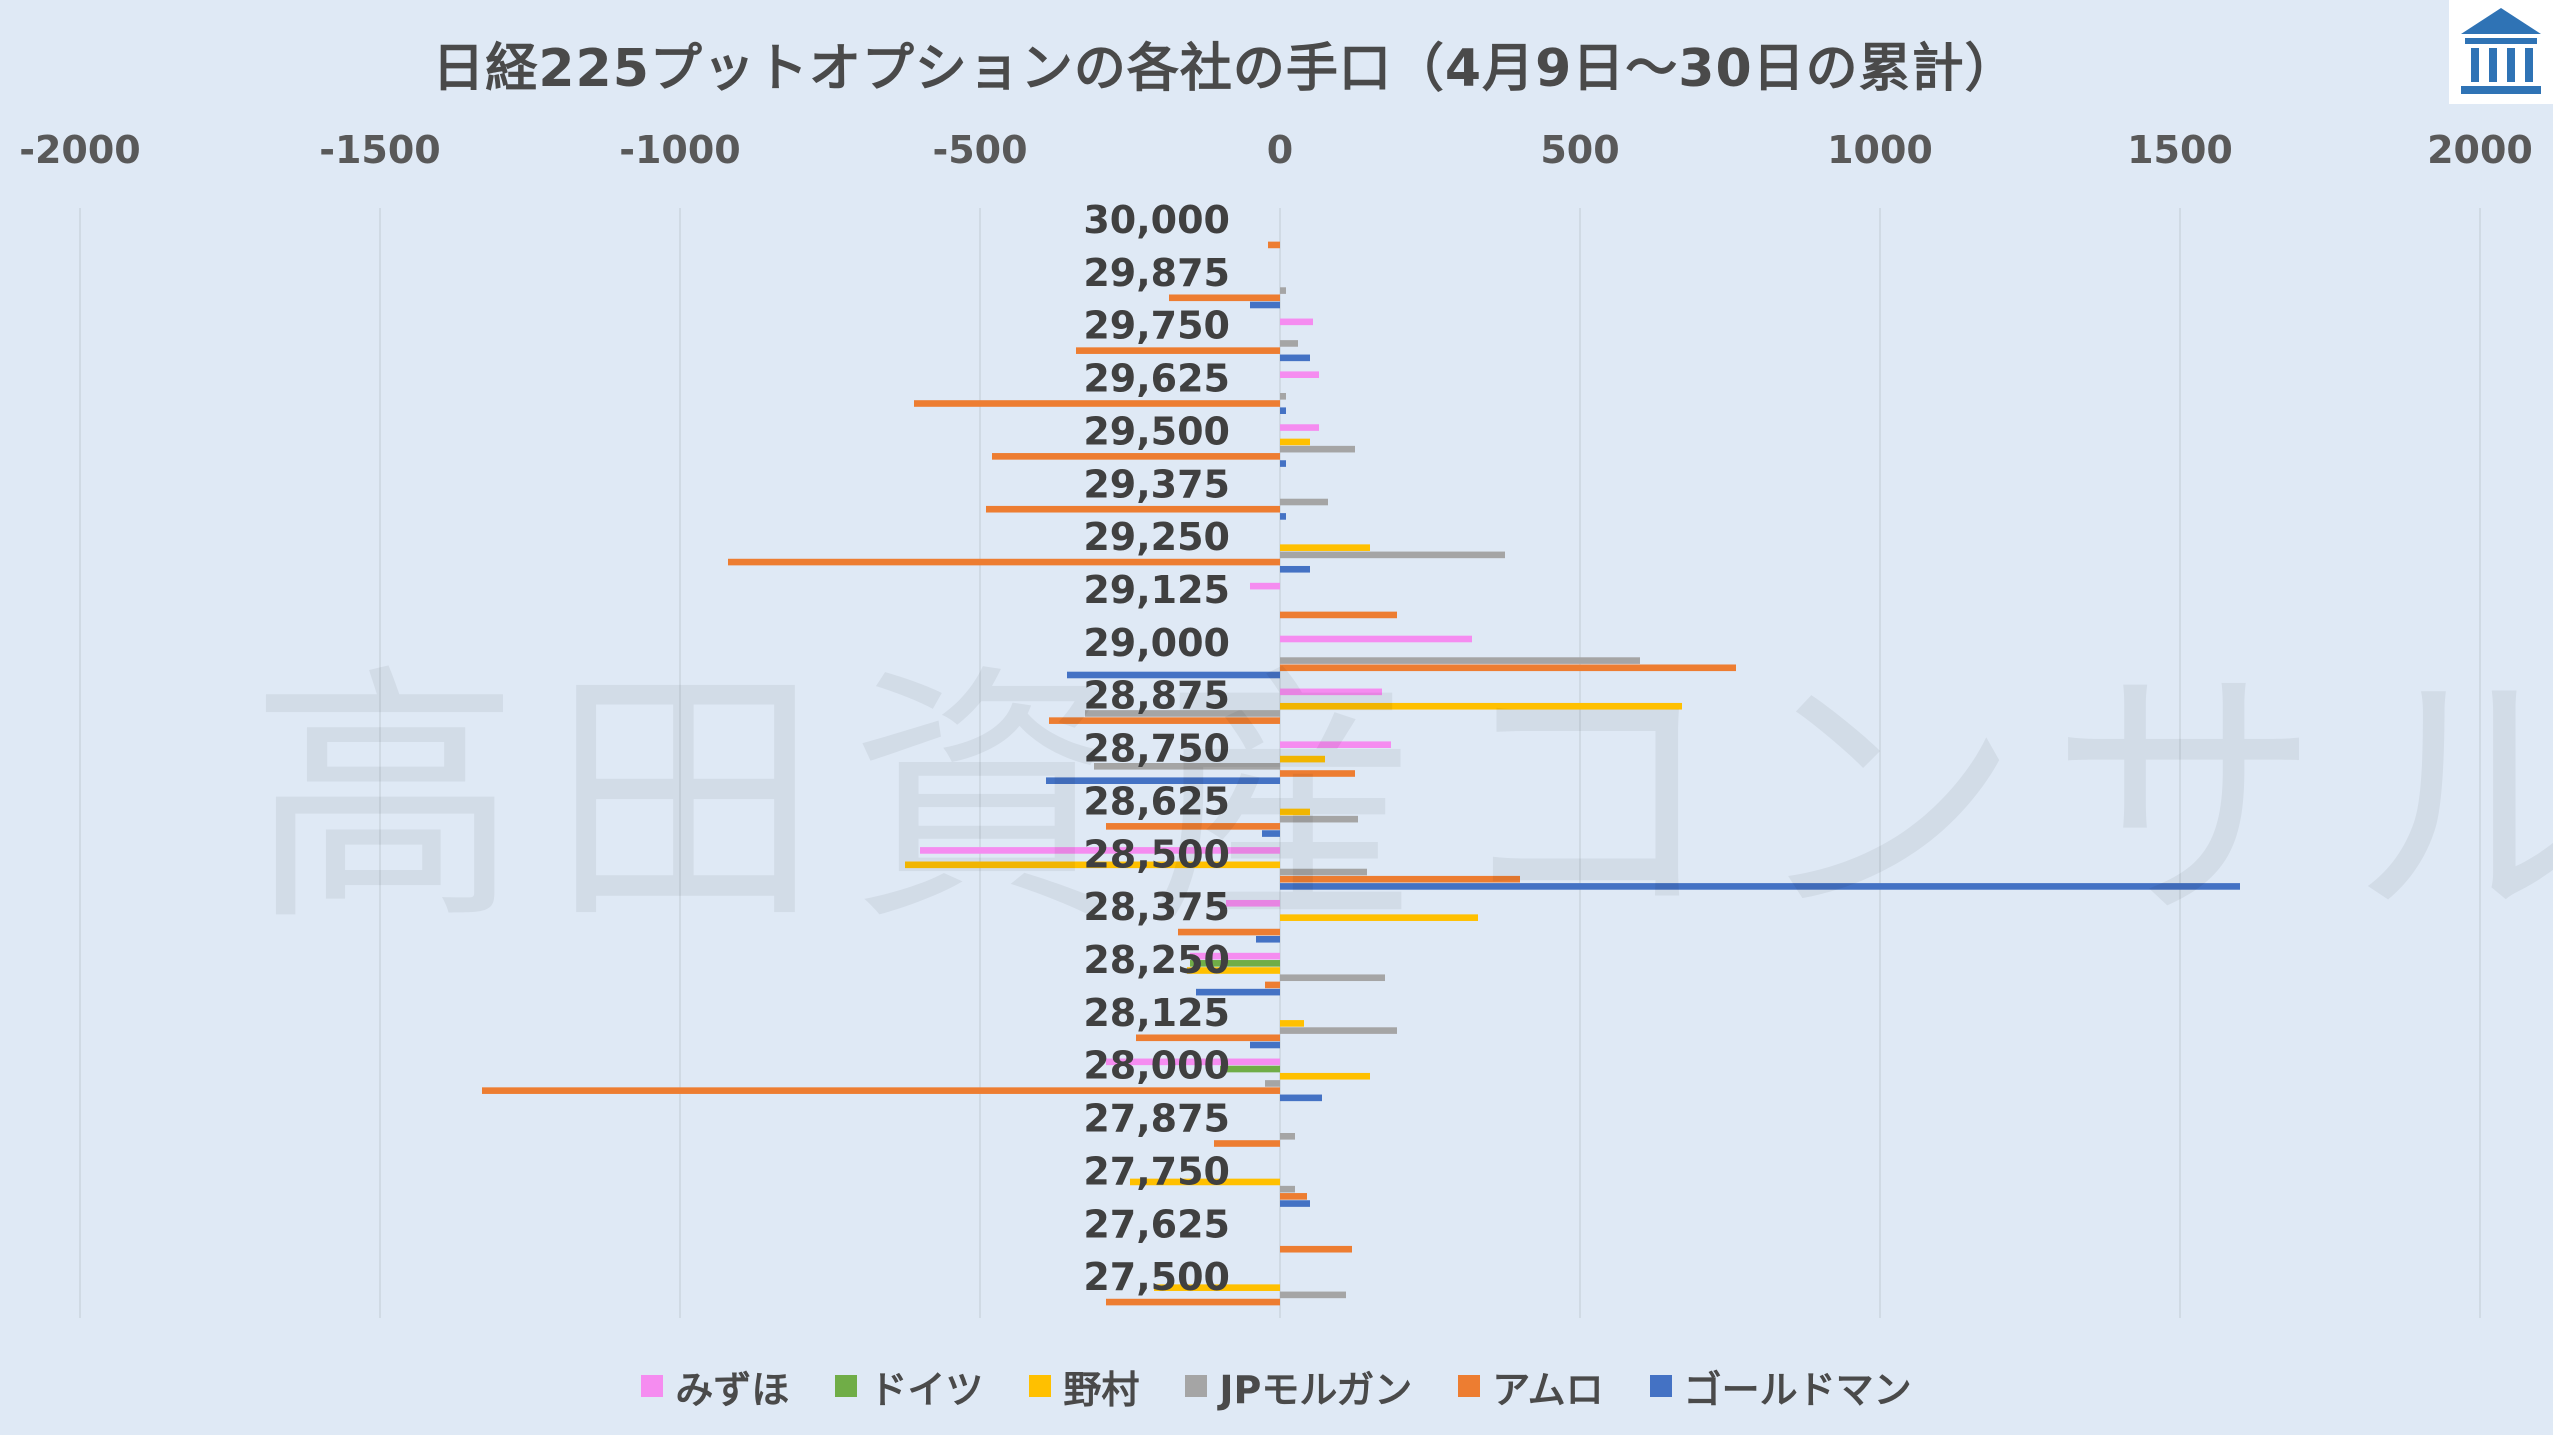 Image resolution: width=2553 pixels, height=1435 pixels. I want to click on y-tick-label: 30,000, so click(1156, 220).